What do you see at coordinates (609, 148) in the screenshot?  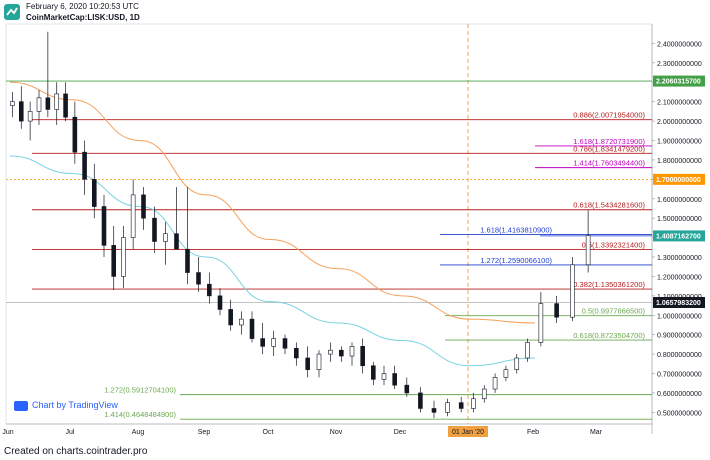 I see `fib-level-label: 0.786(1.8341479200)` at bounding box center [609, 148].